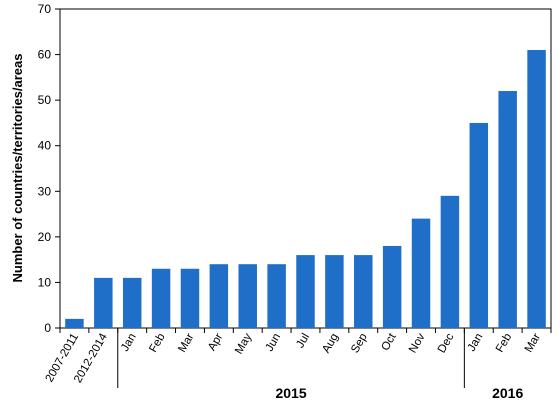 The width and height of the screenshot is (560, 420). Describe the element at coordinates (45, 282) in the screenshot. I see `y-tick-label: 10` at that location.